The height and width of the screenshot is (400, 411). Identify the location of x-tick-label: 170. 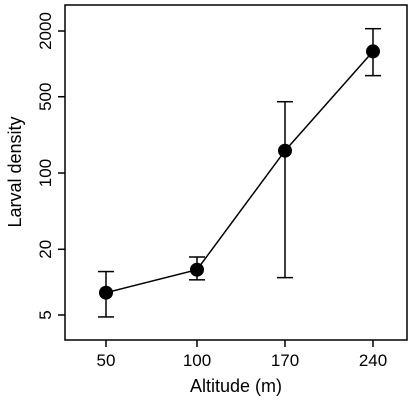
(285, 360).